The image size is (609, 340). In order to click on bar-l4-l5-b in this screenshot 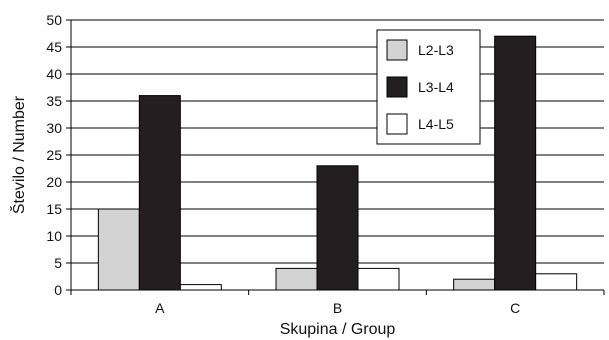, I will do `click(378, 279)`.